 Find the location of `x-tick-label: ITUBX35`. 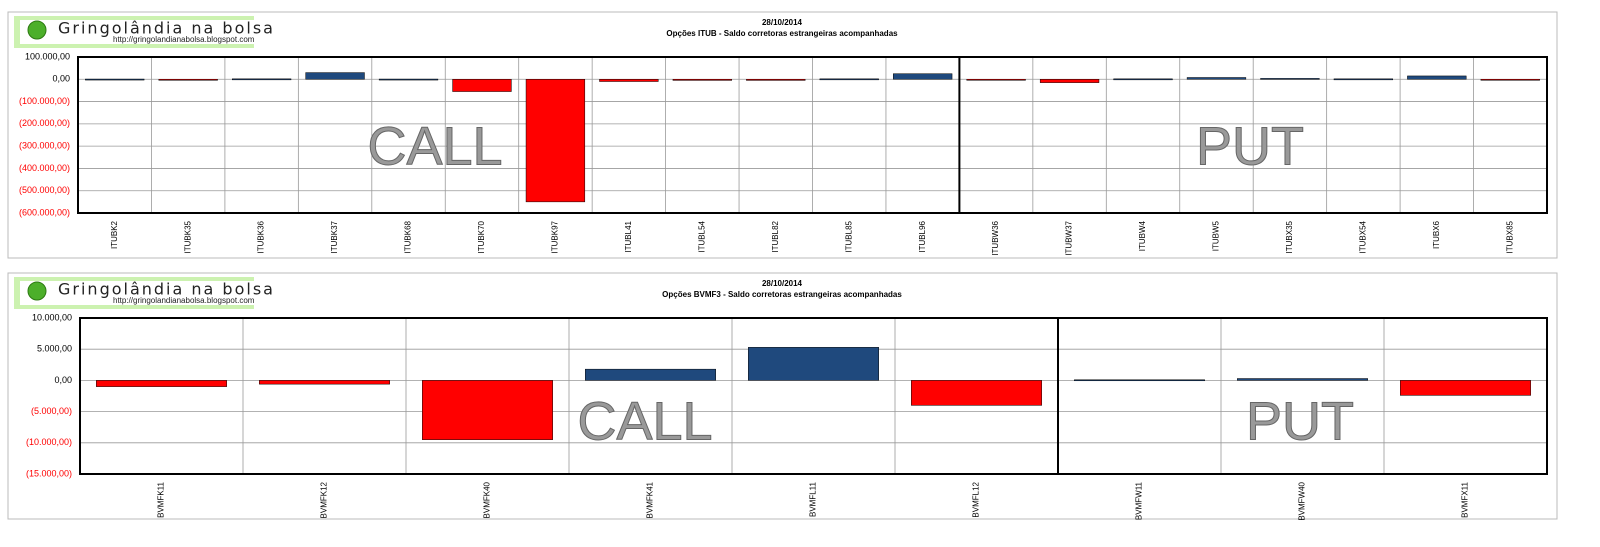

x-tick-label: ITUBX35 is located at coordinates (1289, 236).